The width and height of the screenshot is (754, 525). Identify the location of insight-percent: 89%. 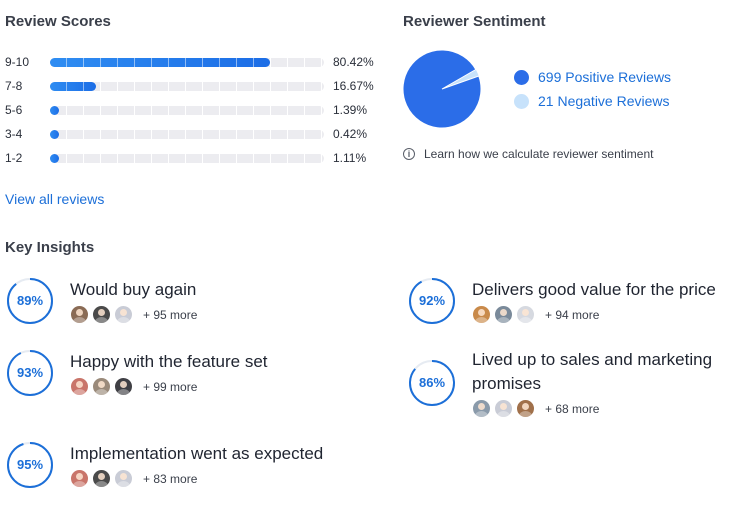
(30, 300).